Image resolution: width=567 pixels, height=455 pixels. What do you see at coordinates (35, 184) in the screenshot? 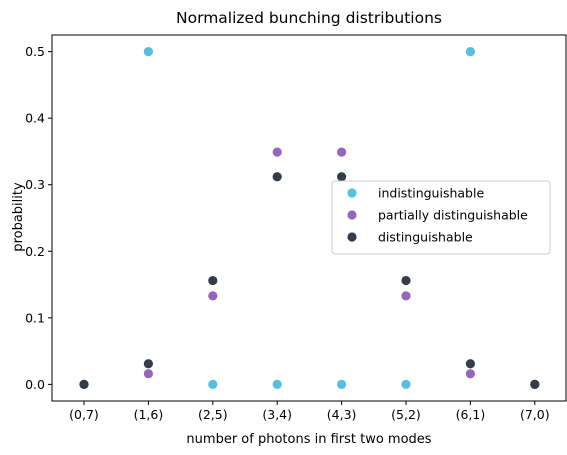
I see `y-tick-label: 0.3` at bounding box center [35, 184].